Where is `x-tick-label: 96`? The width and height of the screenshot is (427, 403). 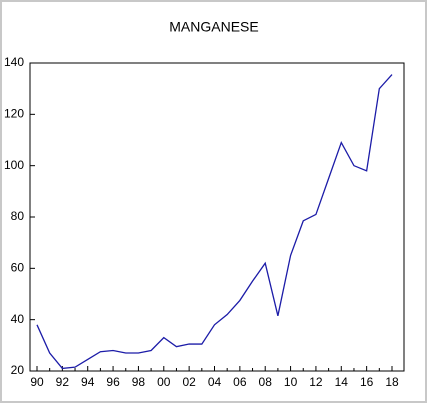
x-tick-label: 96 is located at coordinates (113, 382).